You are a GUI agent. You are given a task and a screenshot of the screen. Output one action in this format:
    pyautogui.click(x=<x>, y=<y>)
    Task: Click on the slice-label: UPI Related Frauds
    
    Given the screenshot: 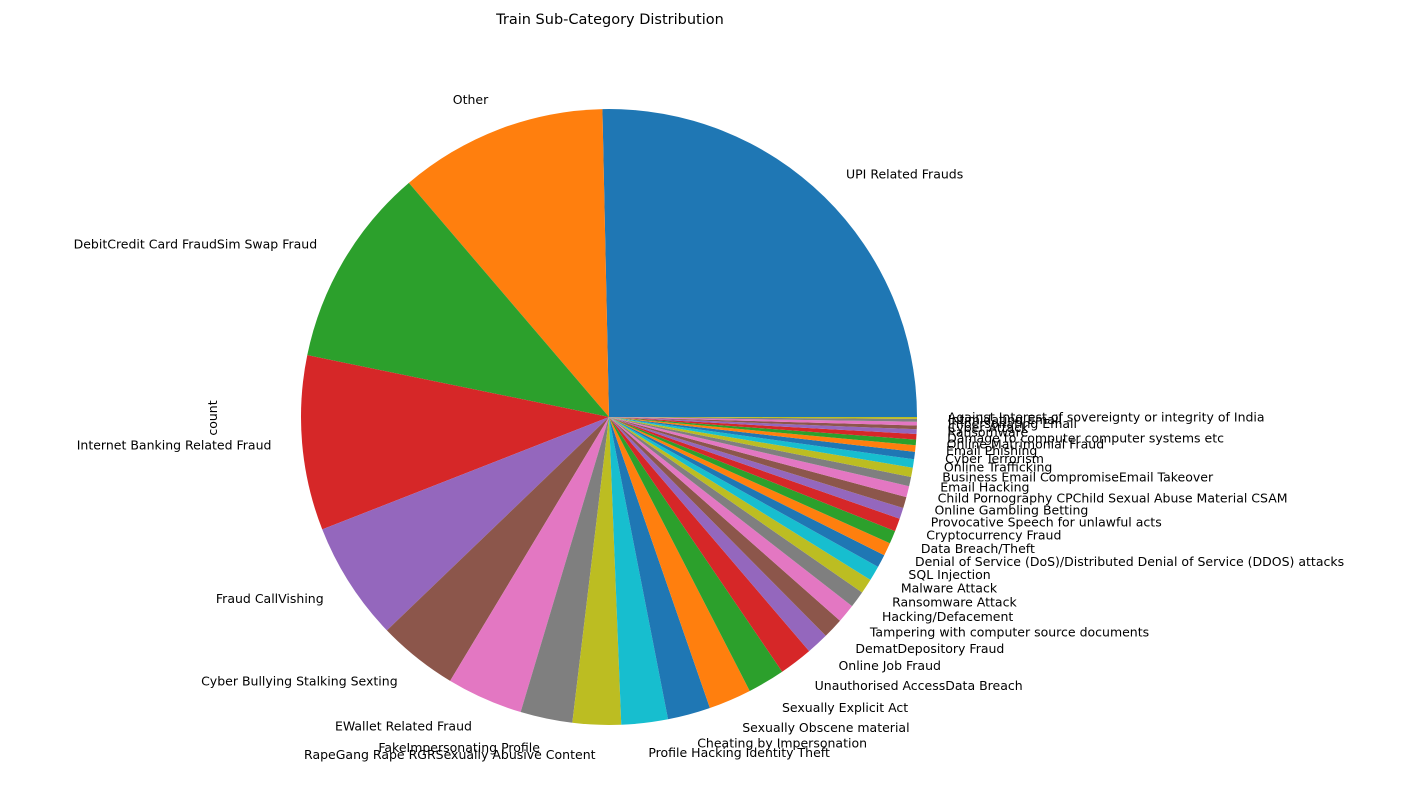 What is the action you would take?
    pyautogui.click(x=904, y=173)
    